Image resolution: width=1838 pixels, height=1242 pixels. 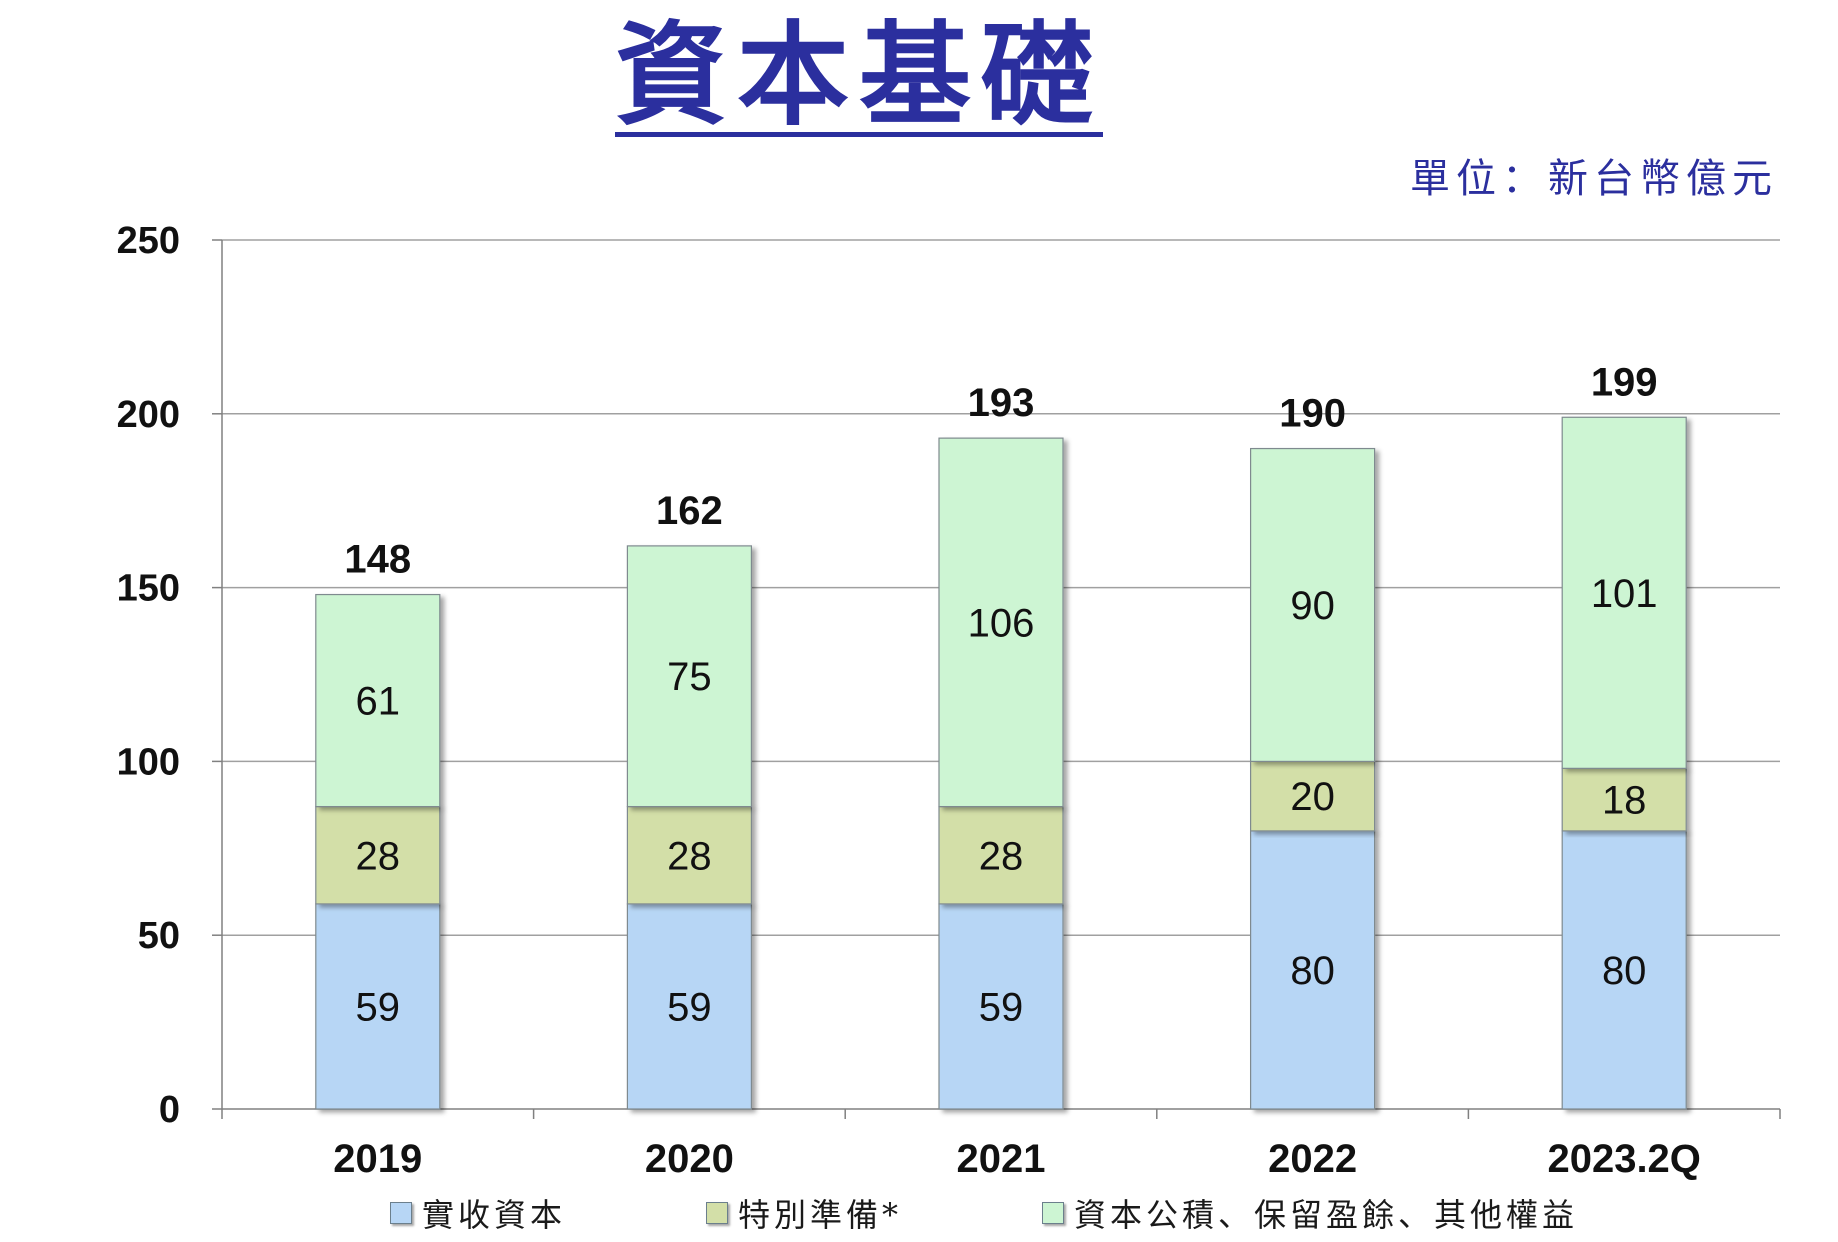 I want to click on title-container: 資本基礎, so click(x=919, y=75).